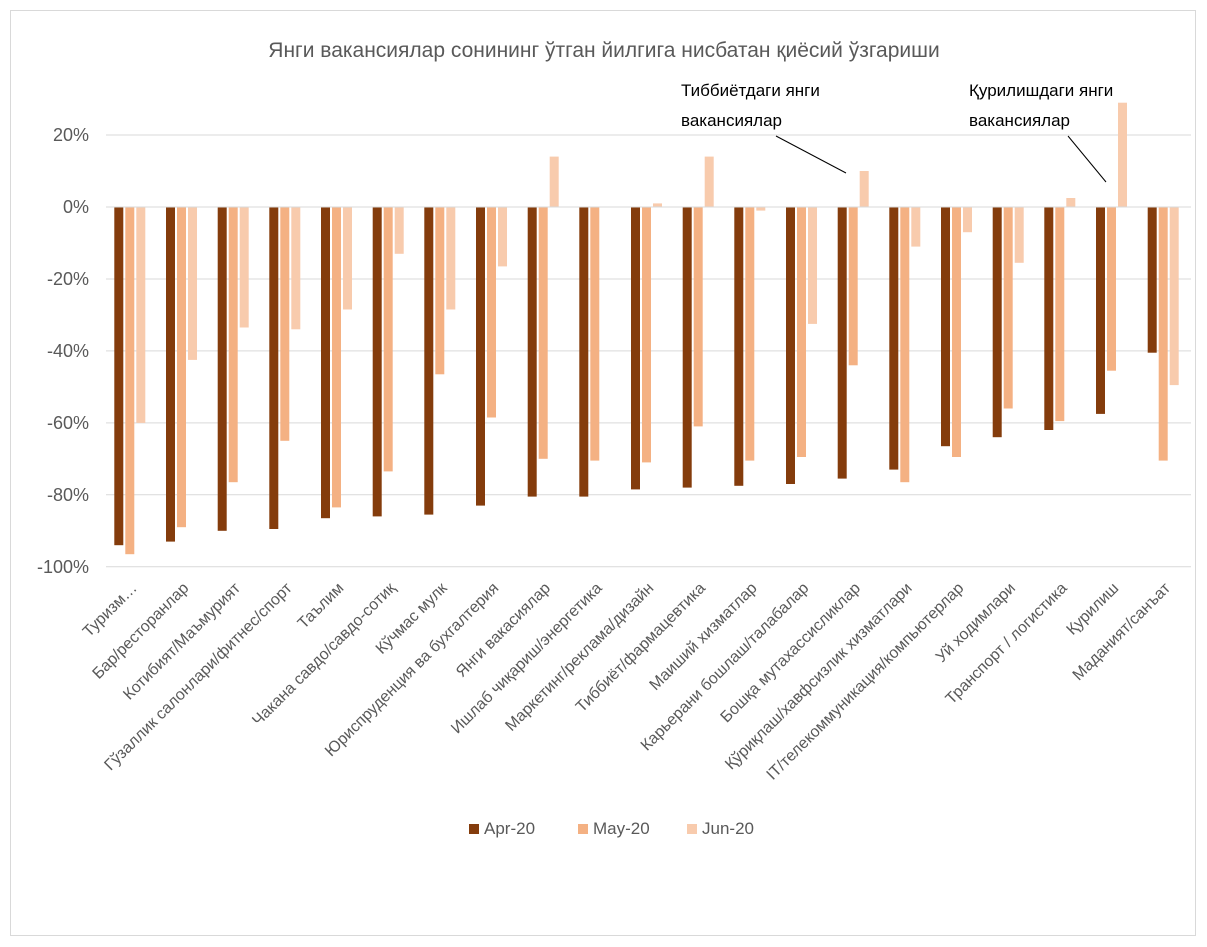  What do you see at coordinates (621, 828) in the screenshot?
I see `legend-label: May-20` at bounding box center [621, 828].